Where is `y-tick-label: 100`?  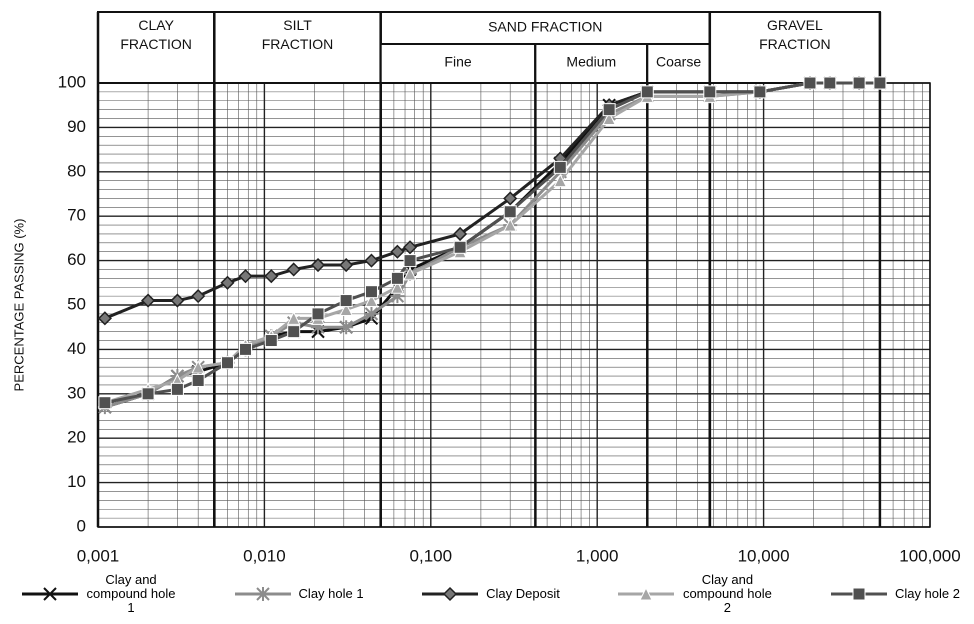 y-tick-label: 100 is located at coordinates (72, 81).